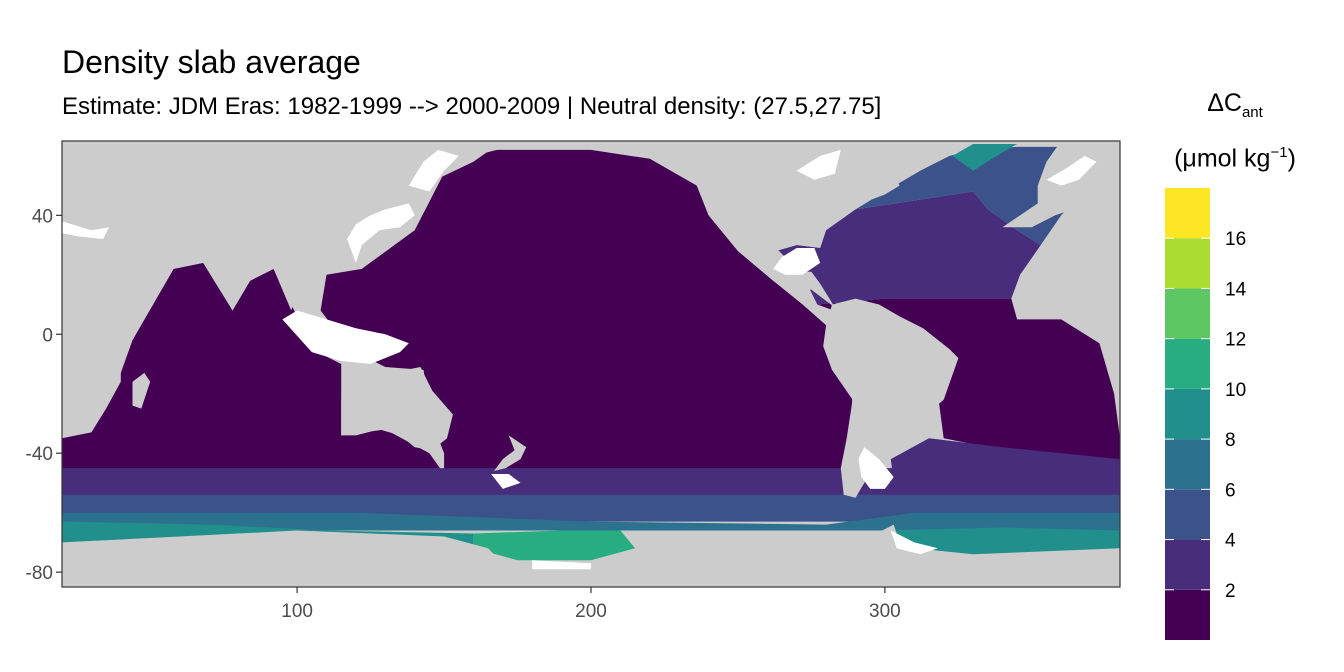 The height and width of the screenshot is (672, 1344). What do you see at coordinates (1071, 170) in the screenshot?
I see `nodata-north-sea` at bounding box center [1071, 170].